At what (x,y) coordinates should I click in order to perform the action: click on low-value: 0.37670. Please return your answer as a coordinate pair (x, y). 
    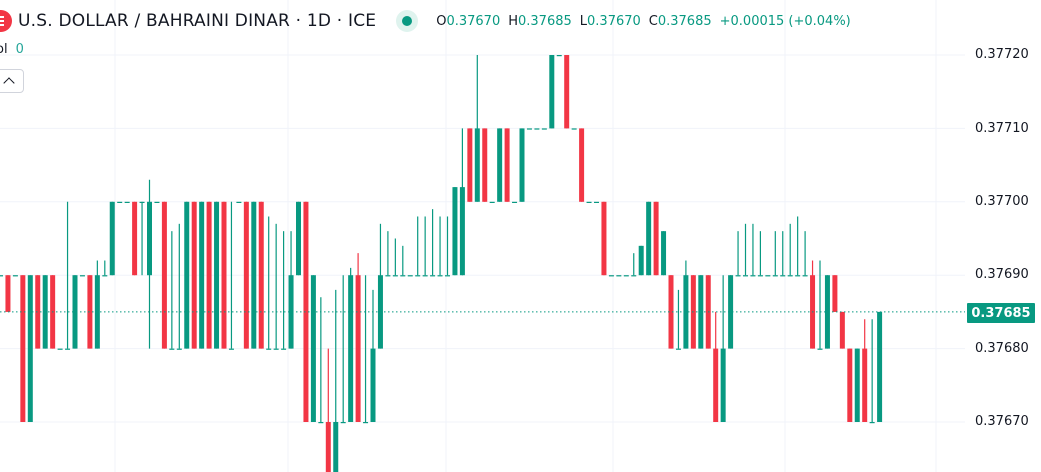
    Looking at the image, I should click on (614, 21).